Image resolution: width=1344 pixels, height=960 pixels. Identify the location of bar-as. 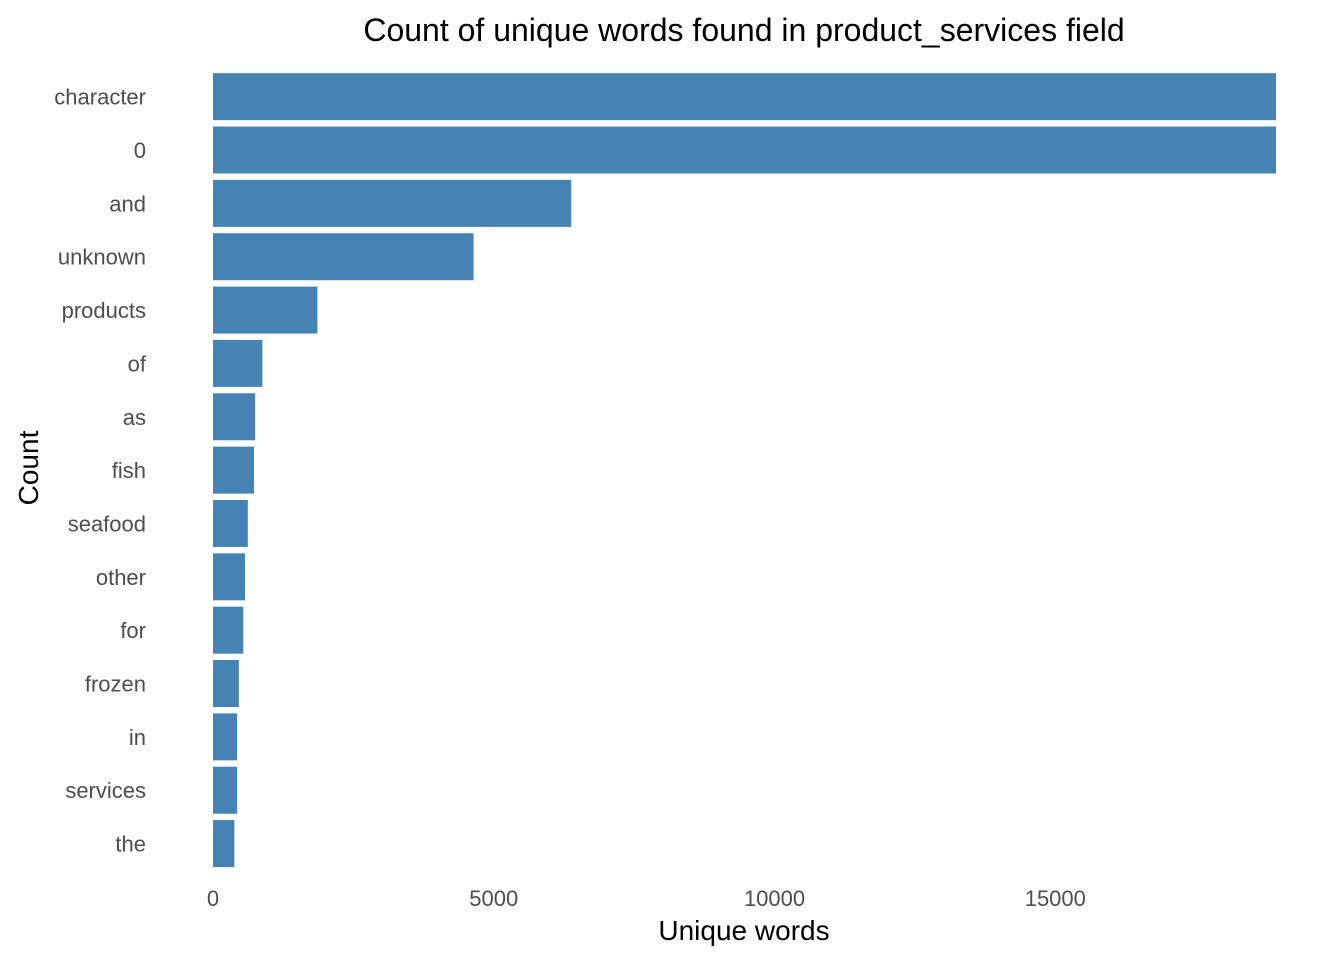
(234, 417).